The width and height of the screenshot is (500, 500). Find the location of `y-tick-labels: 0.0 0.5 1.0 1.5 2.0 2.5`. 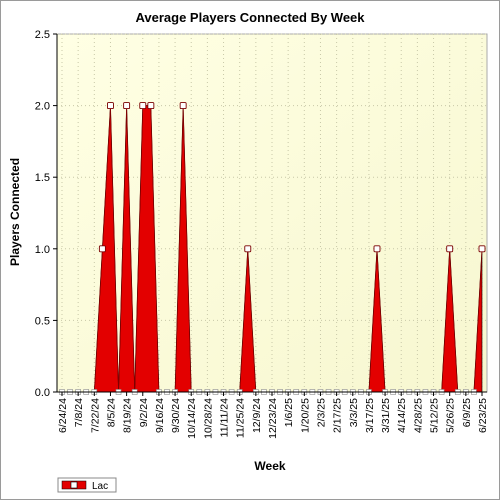

y-tick-labels: 0.0 0.5 1.0 1.5 2.0 2.5 is located at coordinates (42, 214).